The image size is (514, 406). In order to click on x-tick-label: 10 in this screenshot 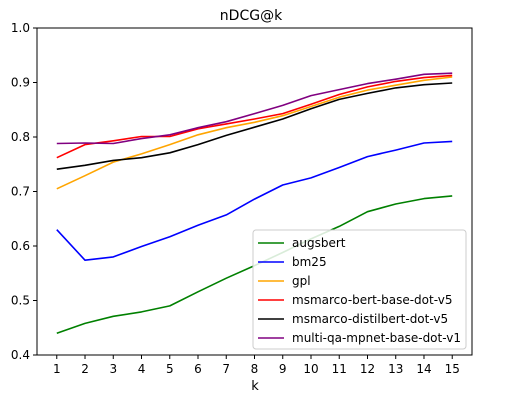, I will do `click(310, 369)`.